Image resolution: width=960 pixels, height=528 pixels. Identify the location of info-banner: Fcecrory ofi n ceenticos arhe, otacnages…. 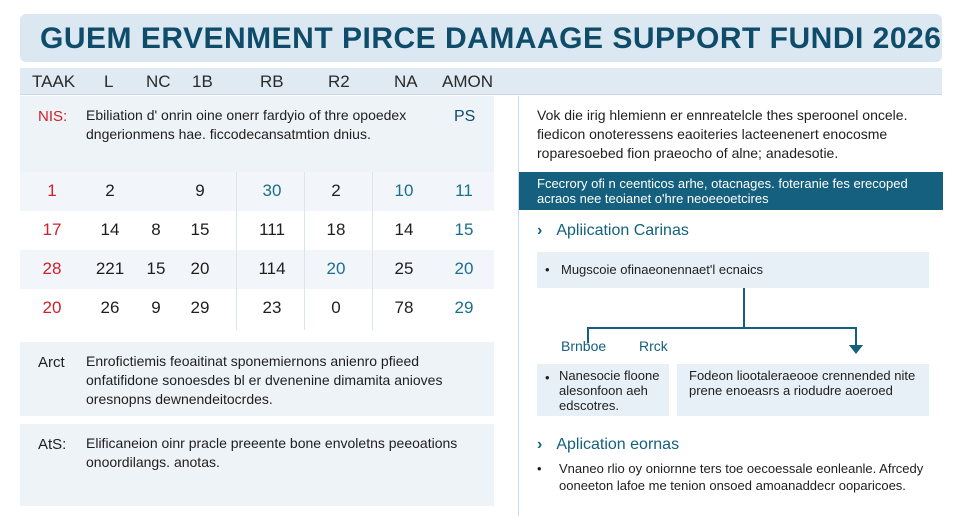
(731, 191).